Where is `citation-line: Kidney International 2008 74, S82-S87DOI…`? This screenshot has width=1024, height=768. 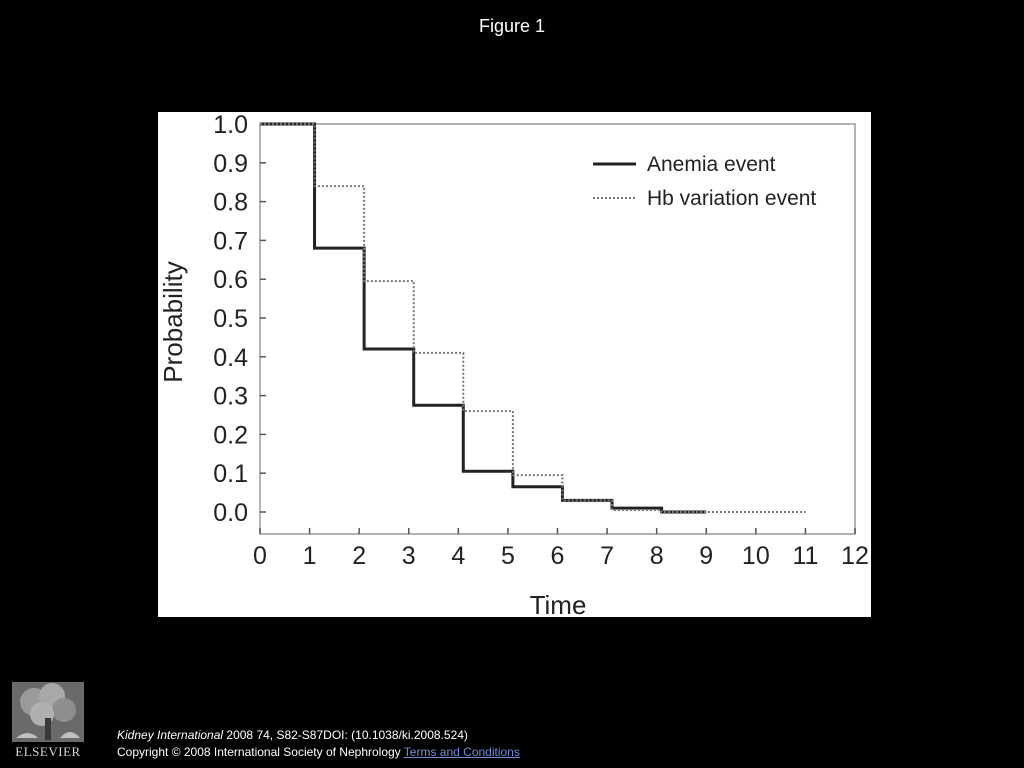 citation-line: Kidney International 2008 74, S82-S87DOI… is located at coordinates (318, 735).